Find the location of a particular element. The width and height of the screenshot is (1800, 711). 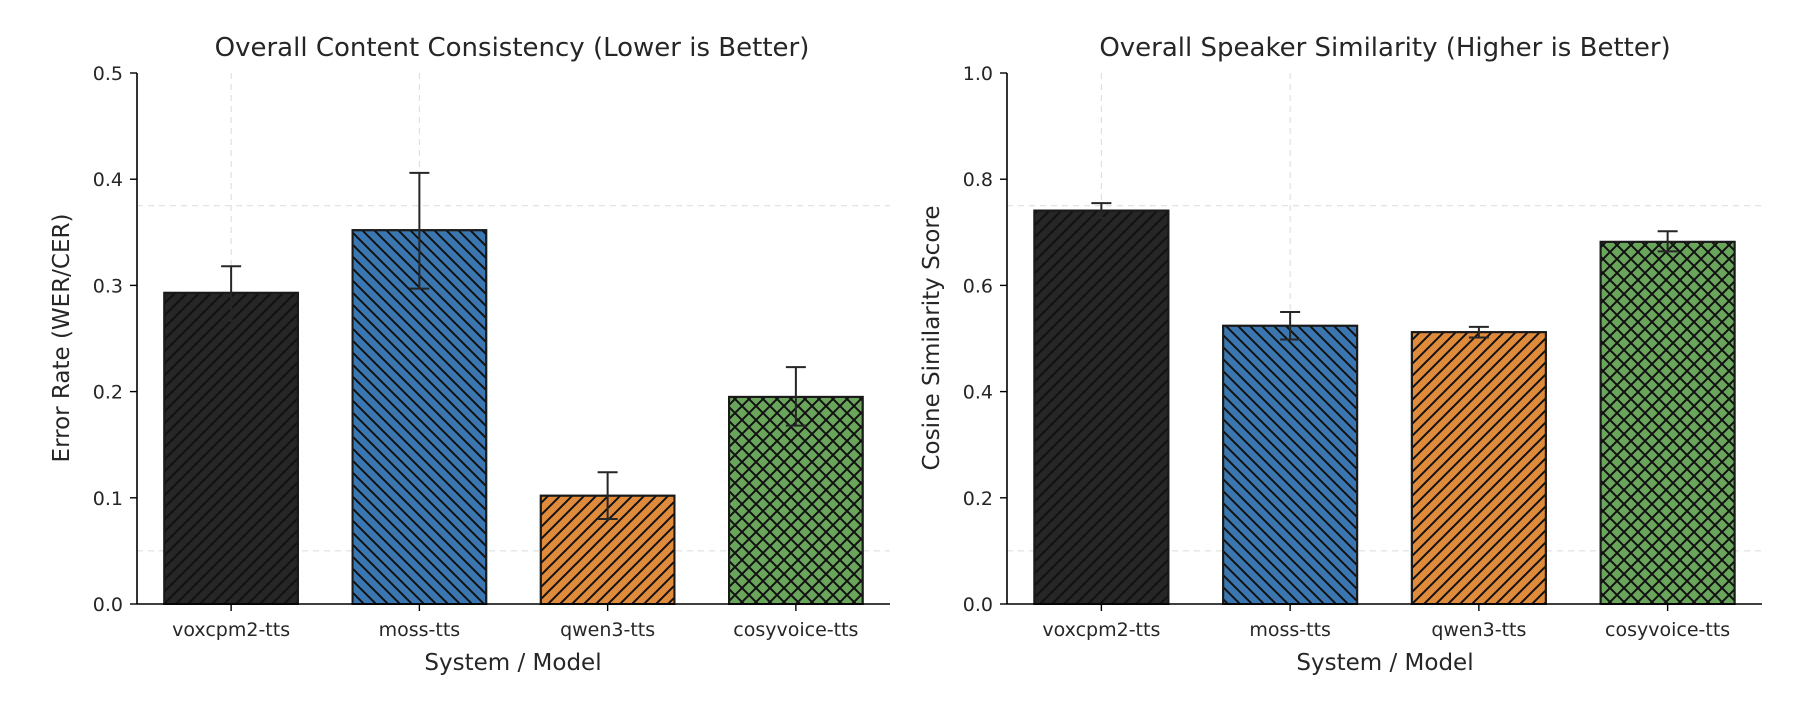

y-axis-label: Cosine Similarity Score is located at coordinates (932, 337).